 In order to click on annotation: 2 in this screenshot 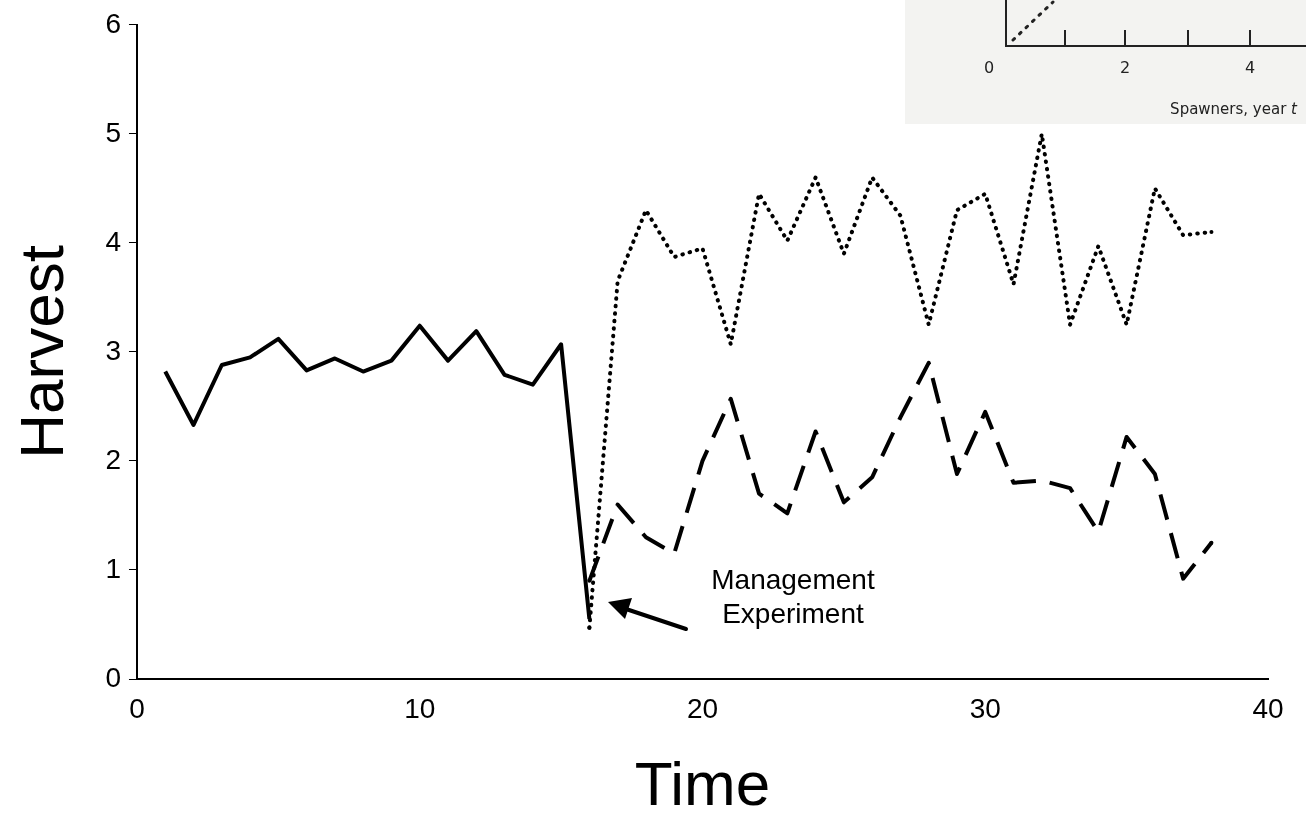, I will do `click(1125, 67)`.